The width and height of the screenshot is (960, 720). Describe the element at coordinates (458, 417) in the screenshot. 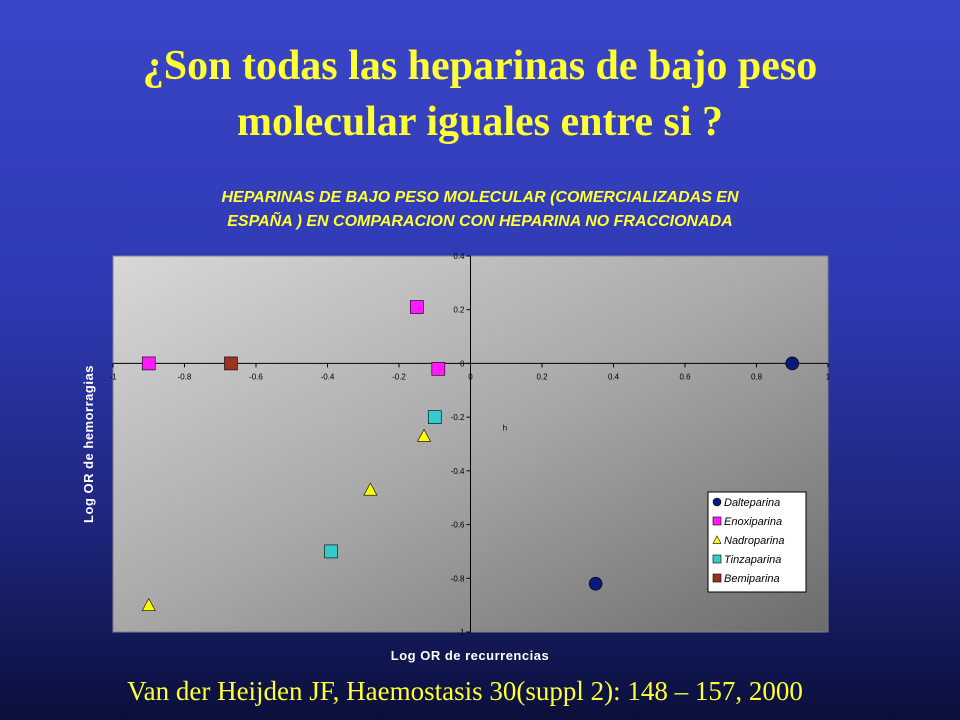

I see `y-tick-label: -0.2` at that location.